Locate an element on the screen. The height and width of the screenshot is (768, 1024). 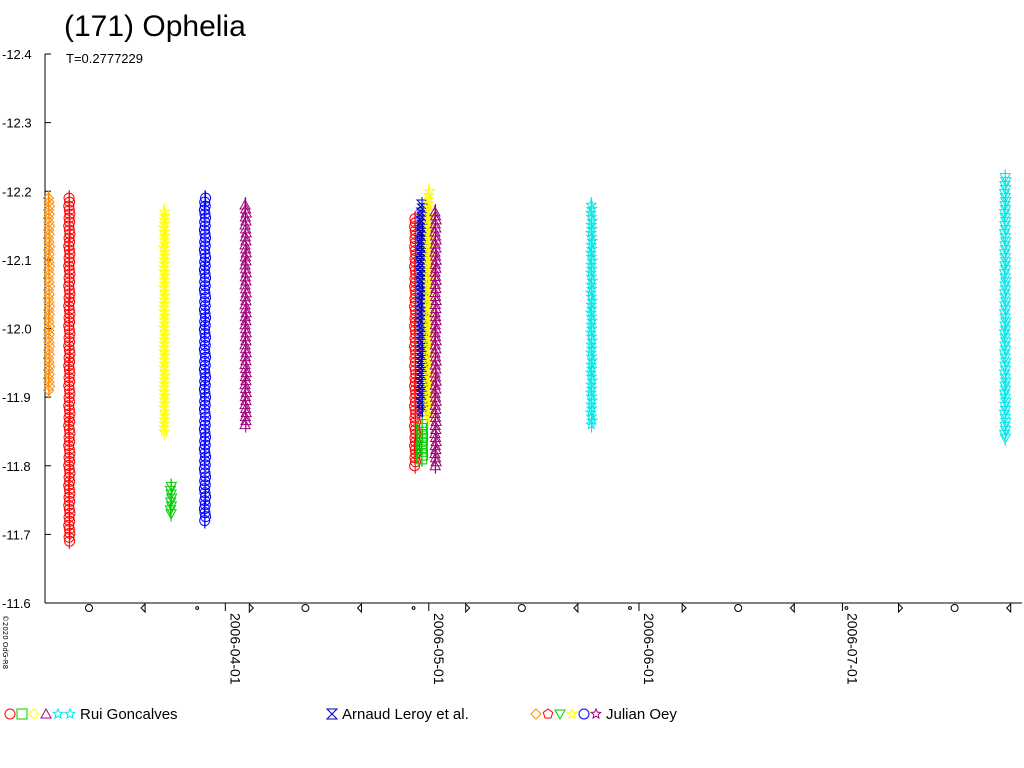
y-tick-label: -12.4 is located at coordinates (17, 54).